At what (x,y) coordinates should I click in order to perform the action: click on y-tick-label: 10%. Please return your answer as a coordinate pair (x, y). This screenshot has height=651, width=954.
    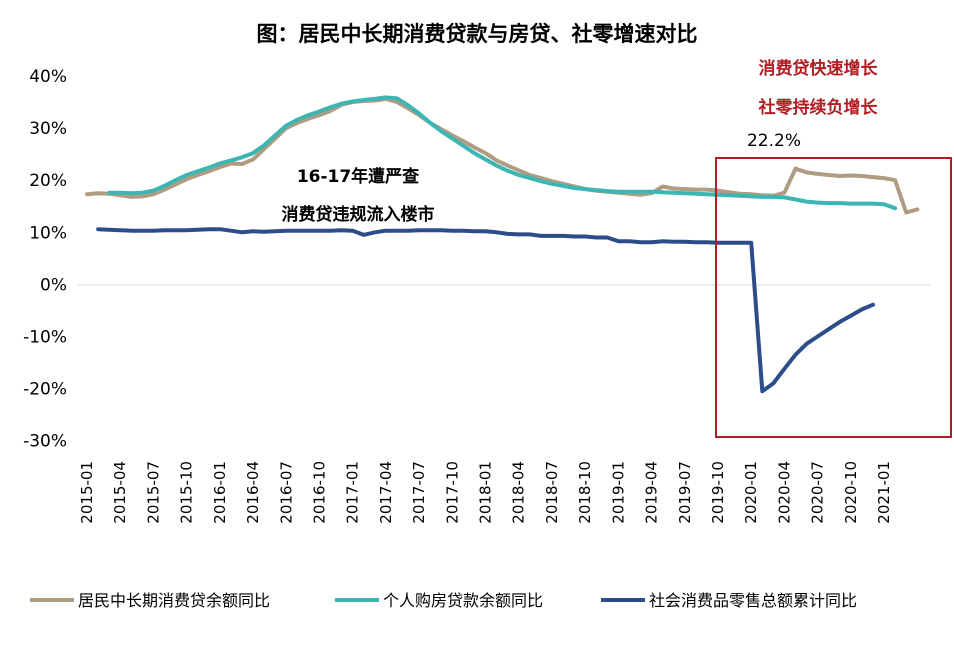
    Looking at the image, I should click on (48, 233).